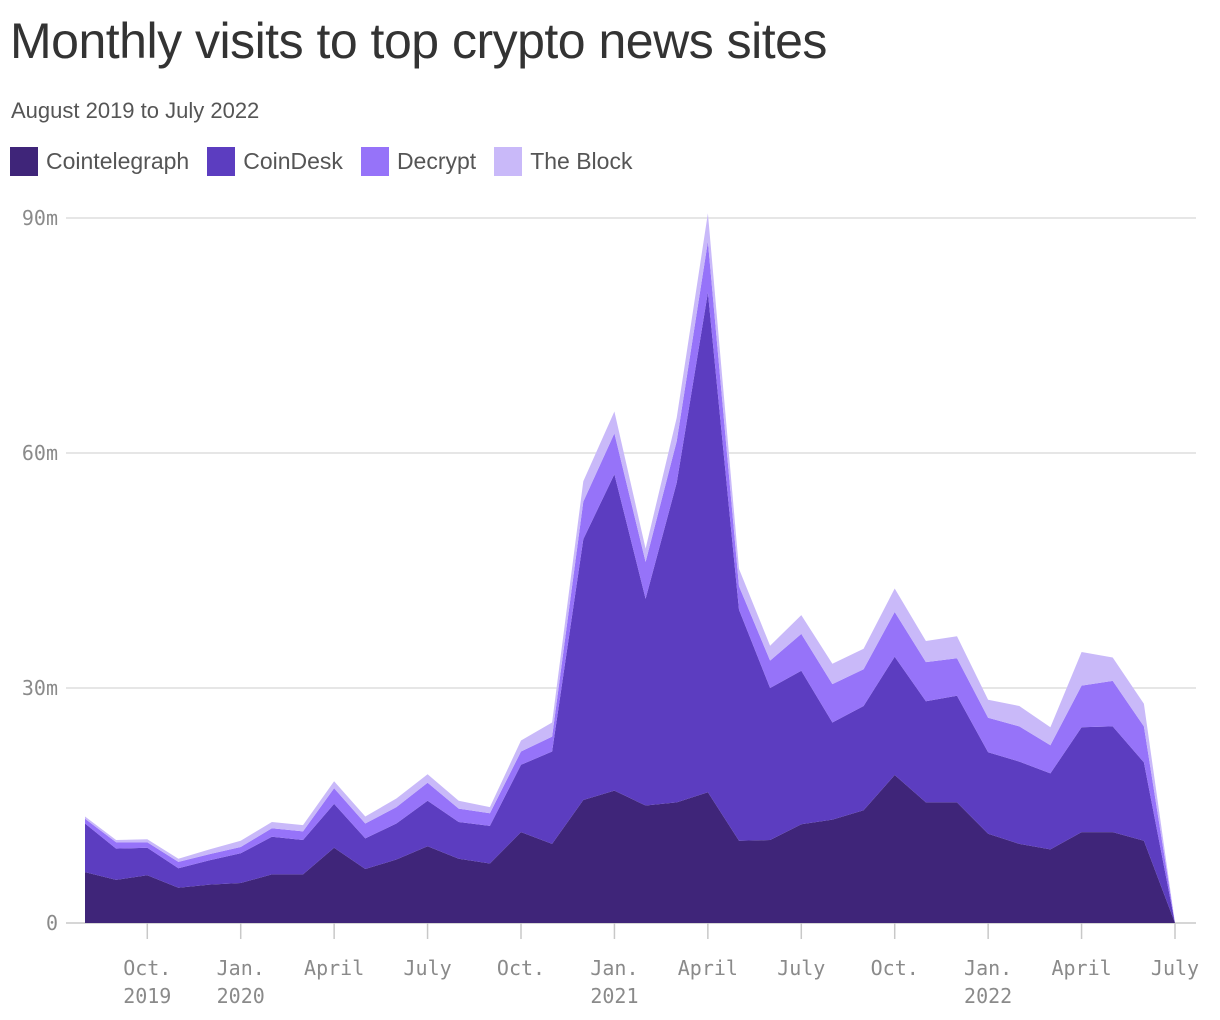 This screenshot has height=1020, width=1220. I want to click on legend: Cointelegraph CoinDesk Decrypt The Block, so click(321, 161).